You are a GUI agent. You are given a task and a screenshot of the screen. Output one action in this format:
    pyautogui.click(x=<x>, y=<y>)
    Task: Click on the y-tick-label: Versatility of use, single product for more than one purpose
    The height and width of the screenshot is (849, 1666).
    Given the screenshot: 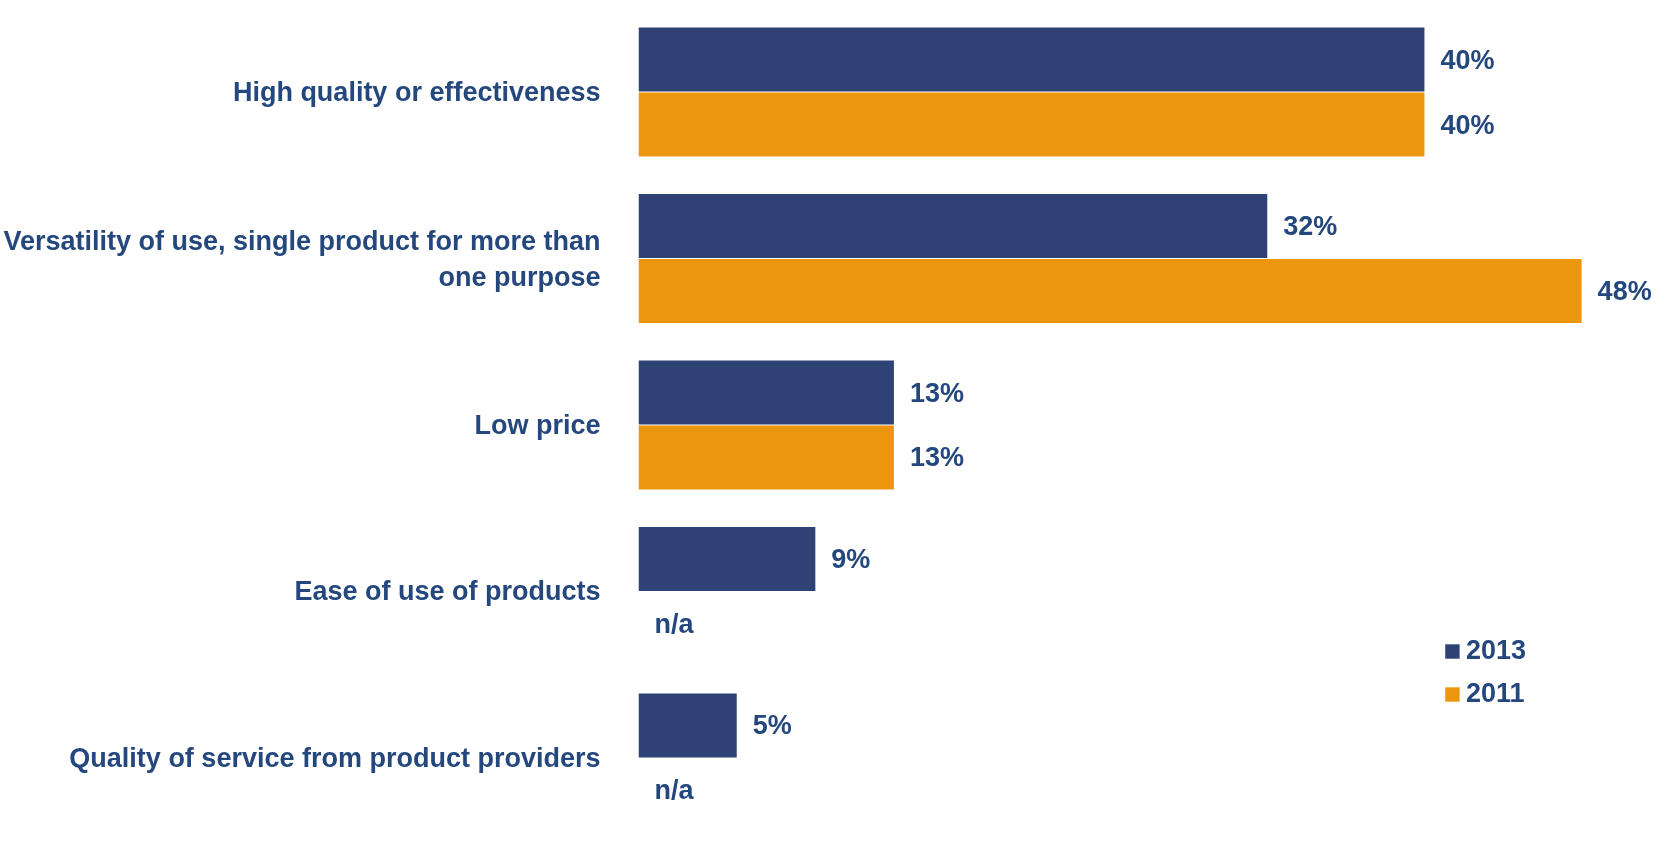 What is the action you would take?
    pyautogui.click(x=302, y=258)
    